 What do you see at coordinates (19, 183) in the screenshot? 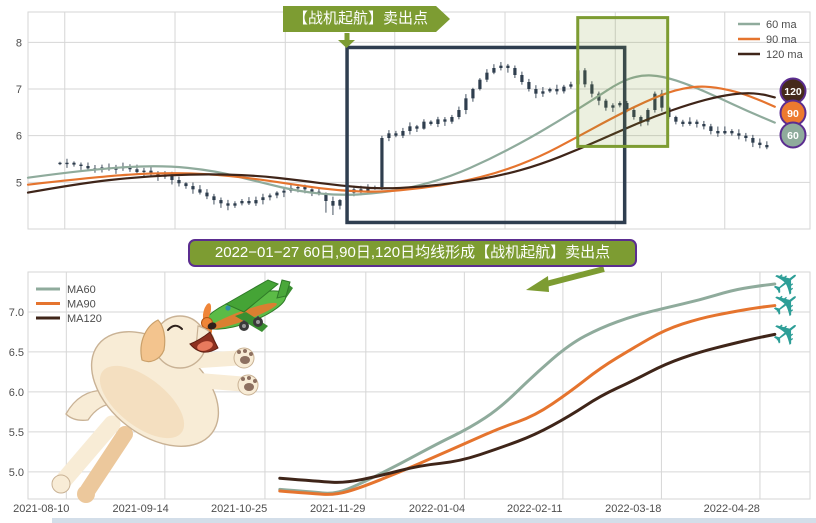
I see `top-y-tick-label: 5` at bounding box center [19, 183].